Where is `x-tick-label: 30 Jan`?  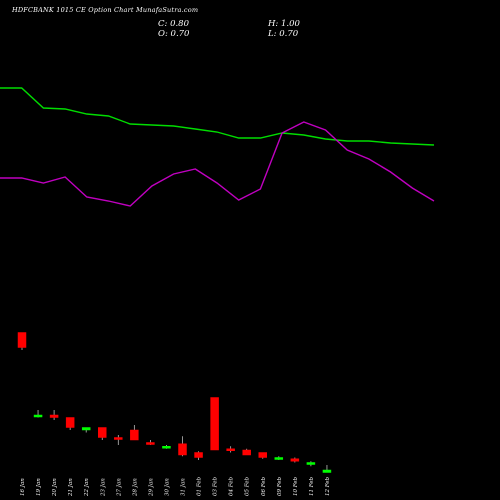
x-tick-label: 30 Jan is located at coordinates (167, 487).